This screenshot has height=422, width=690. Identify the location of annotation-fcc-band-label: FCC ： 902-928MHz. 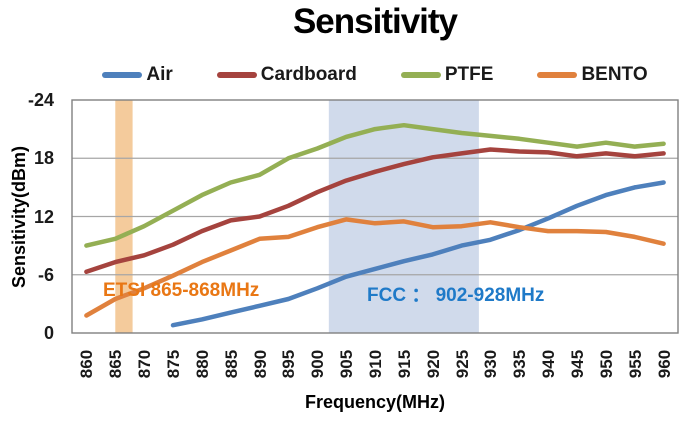
(456, 295).